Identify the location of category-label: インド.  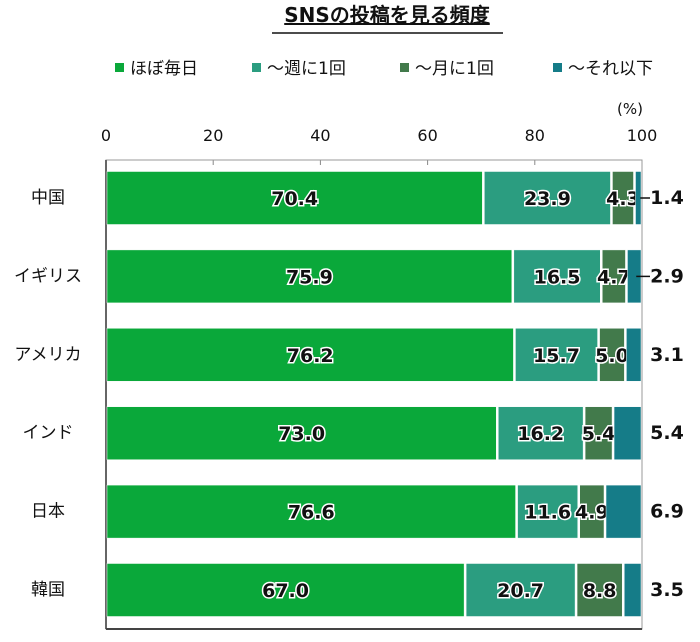
(48, 433).